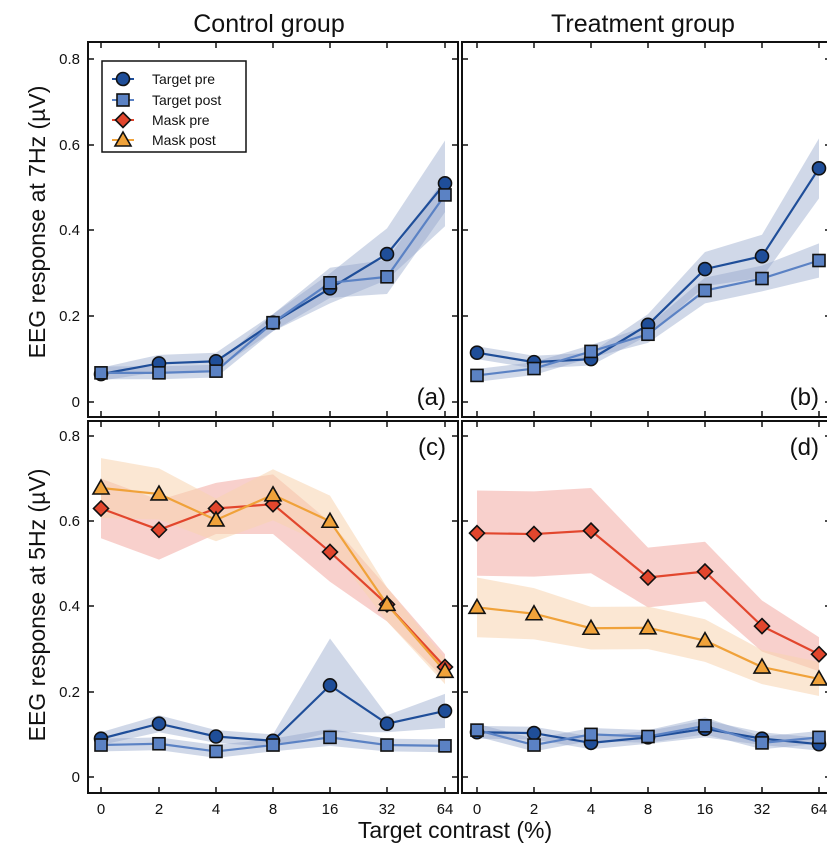 This screenshot has width=827, height=848. What do you see at coordinates (432, 447) in the screenshot?
I see `panel-label: (c)` at bounding box center [432, 447].